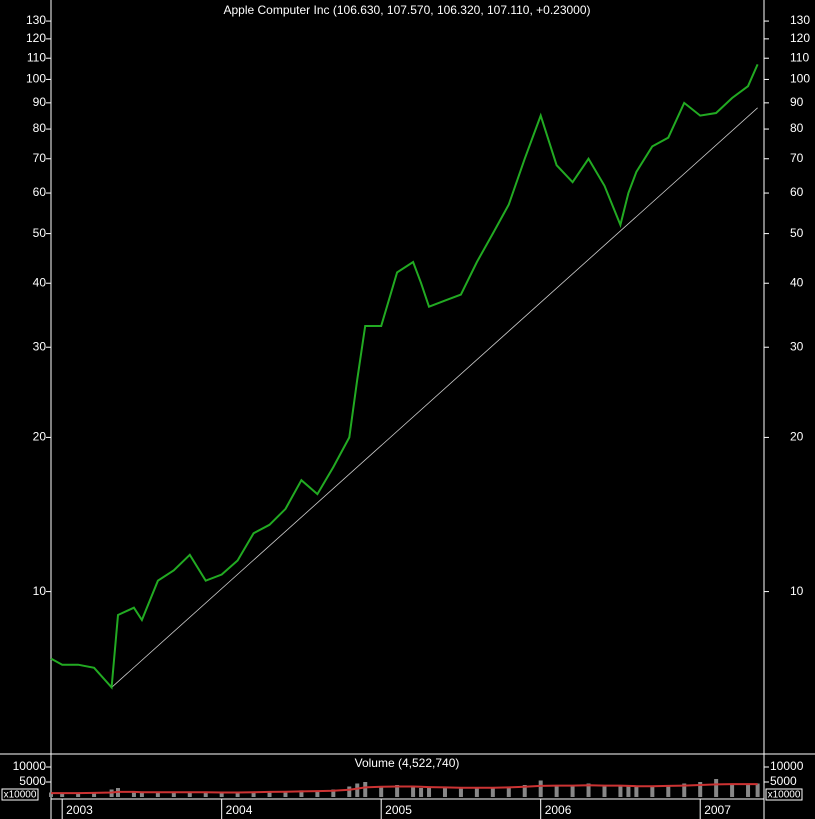  I want to click on x-tick-label: 2003, so click(79, 810).